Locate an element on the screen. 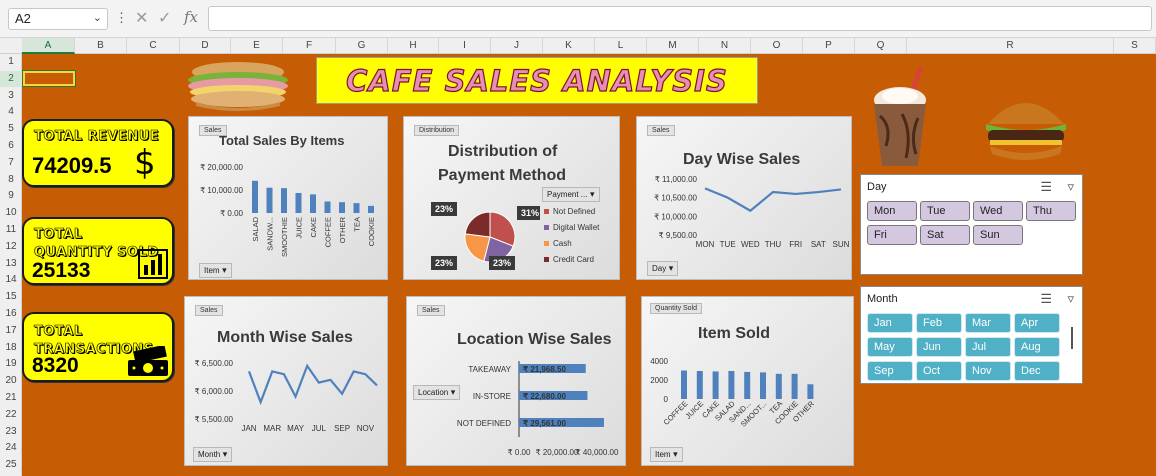 This screenshot has width=1156, height=476. x-tick-label: ₹ 20,000.00 is located at coordinates (557, 452).